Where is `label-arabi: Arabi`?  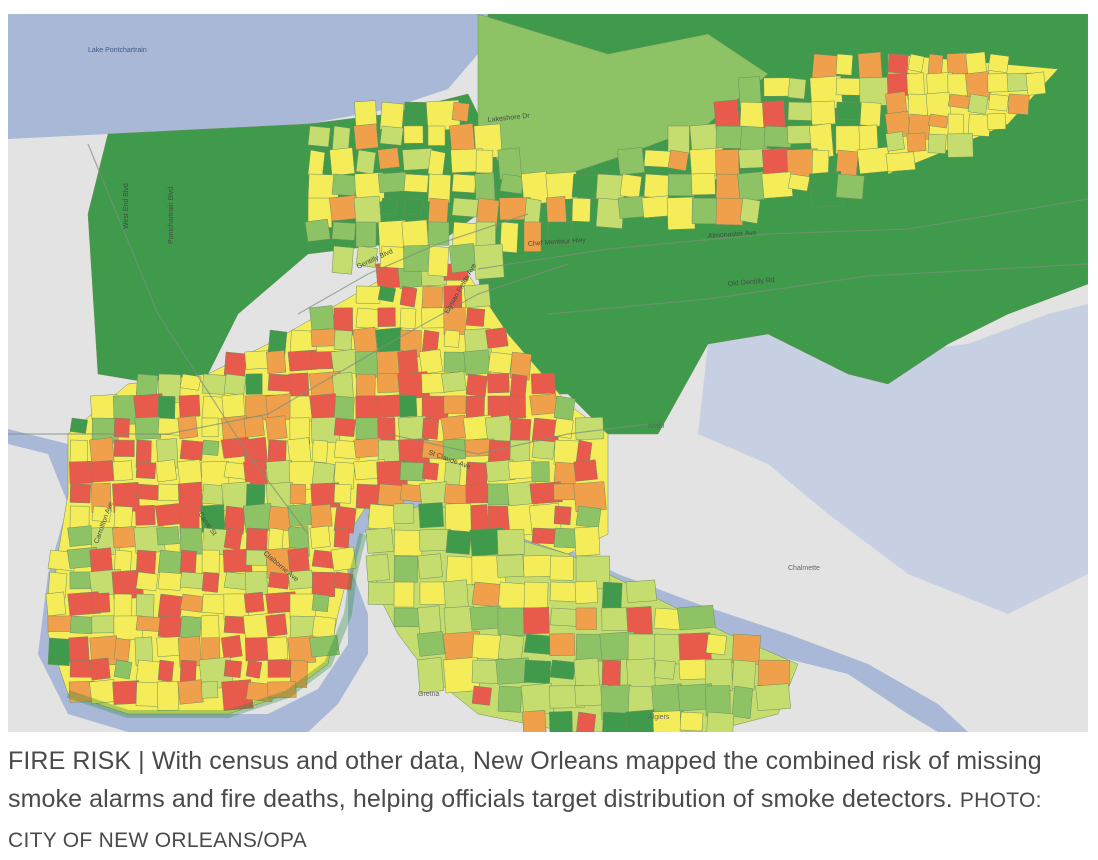 label-arabi: Arabi is located at coordinates (656, 426).